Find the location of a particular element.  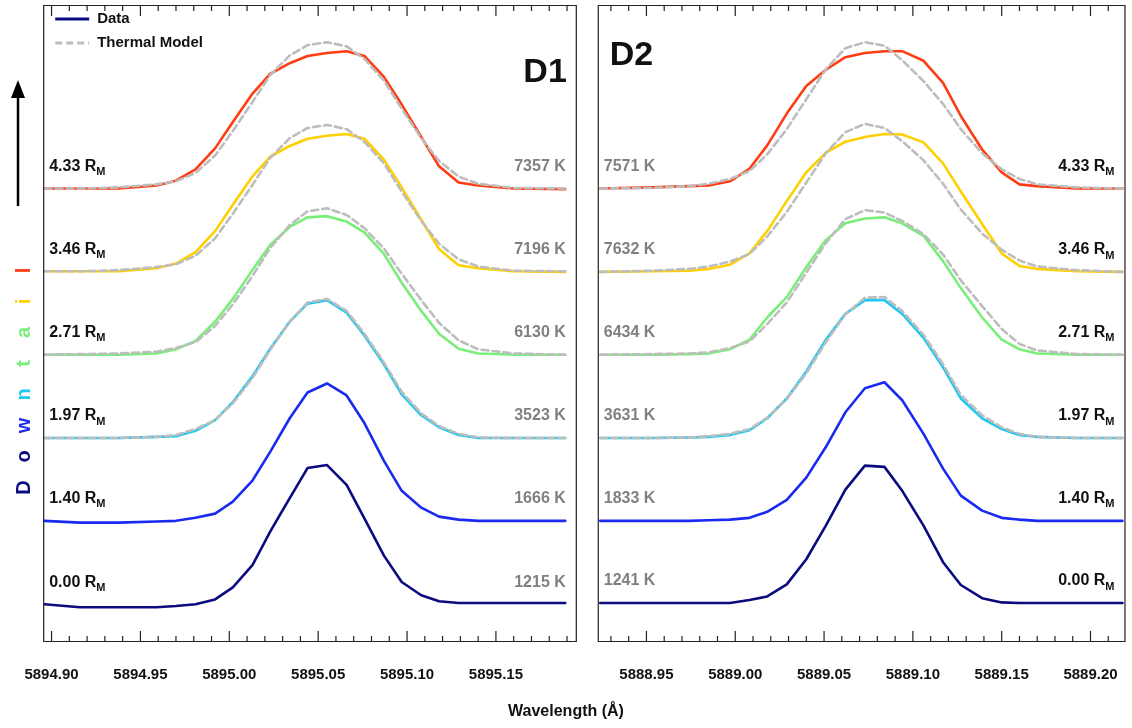

annotation: 3631 K is located at coordinates (629, 415).